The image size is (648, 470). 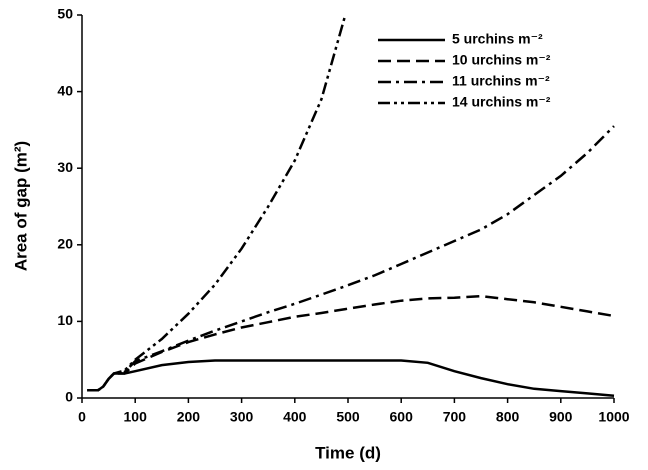 I want to click on x-tick-label: 1000, so click(x=613, y=417).